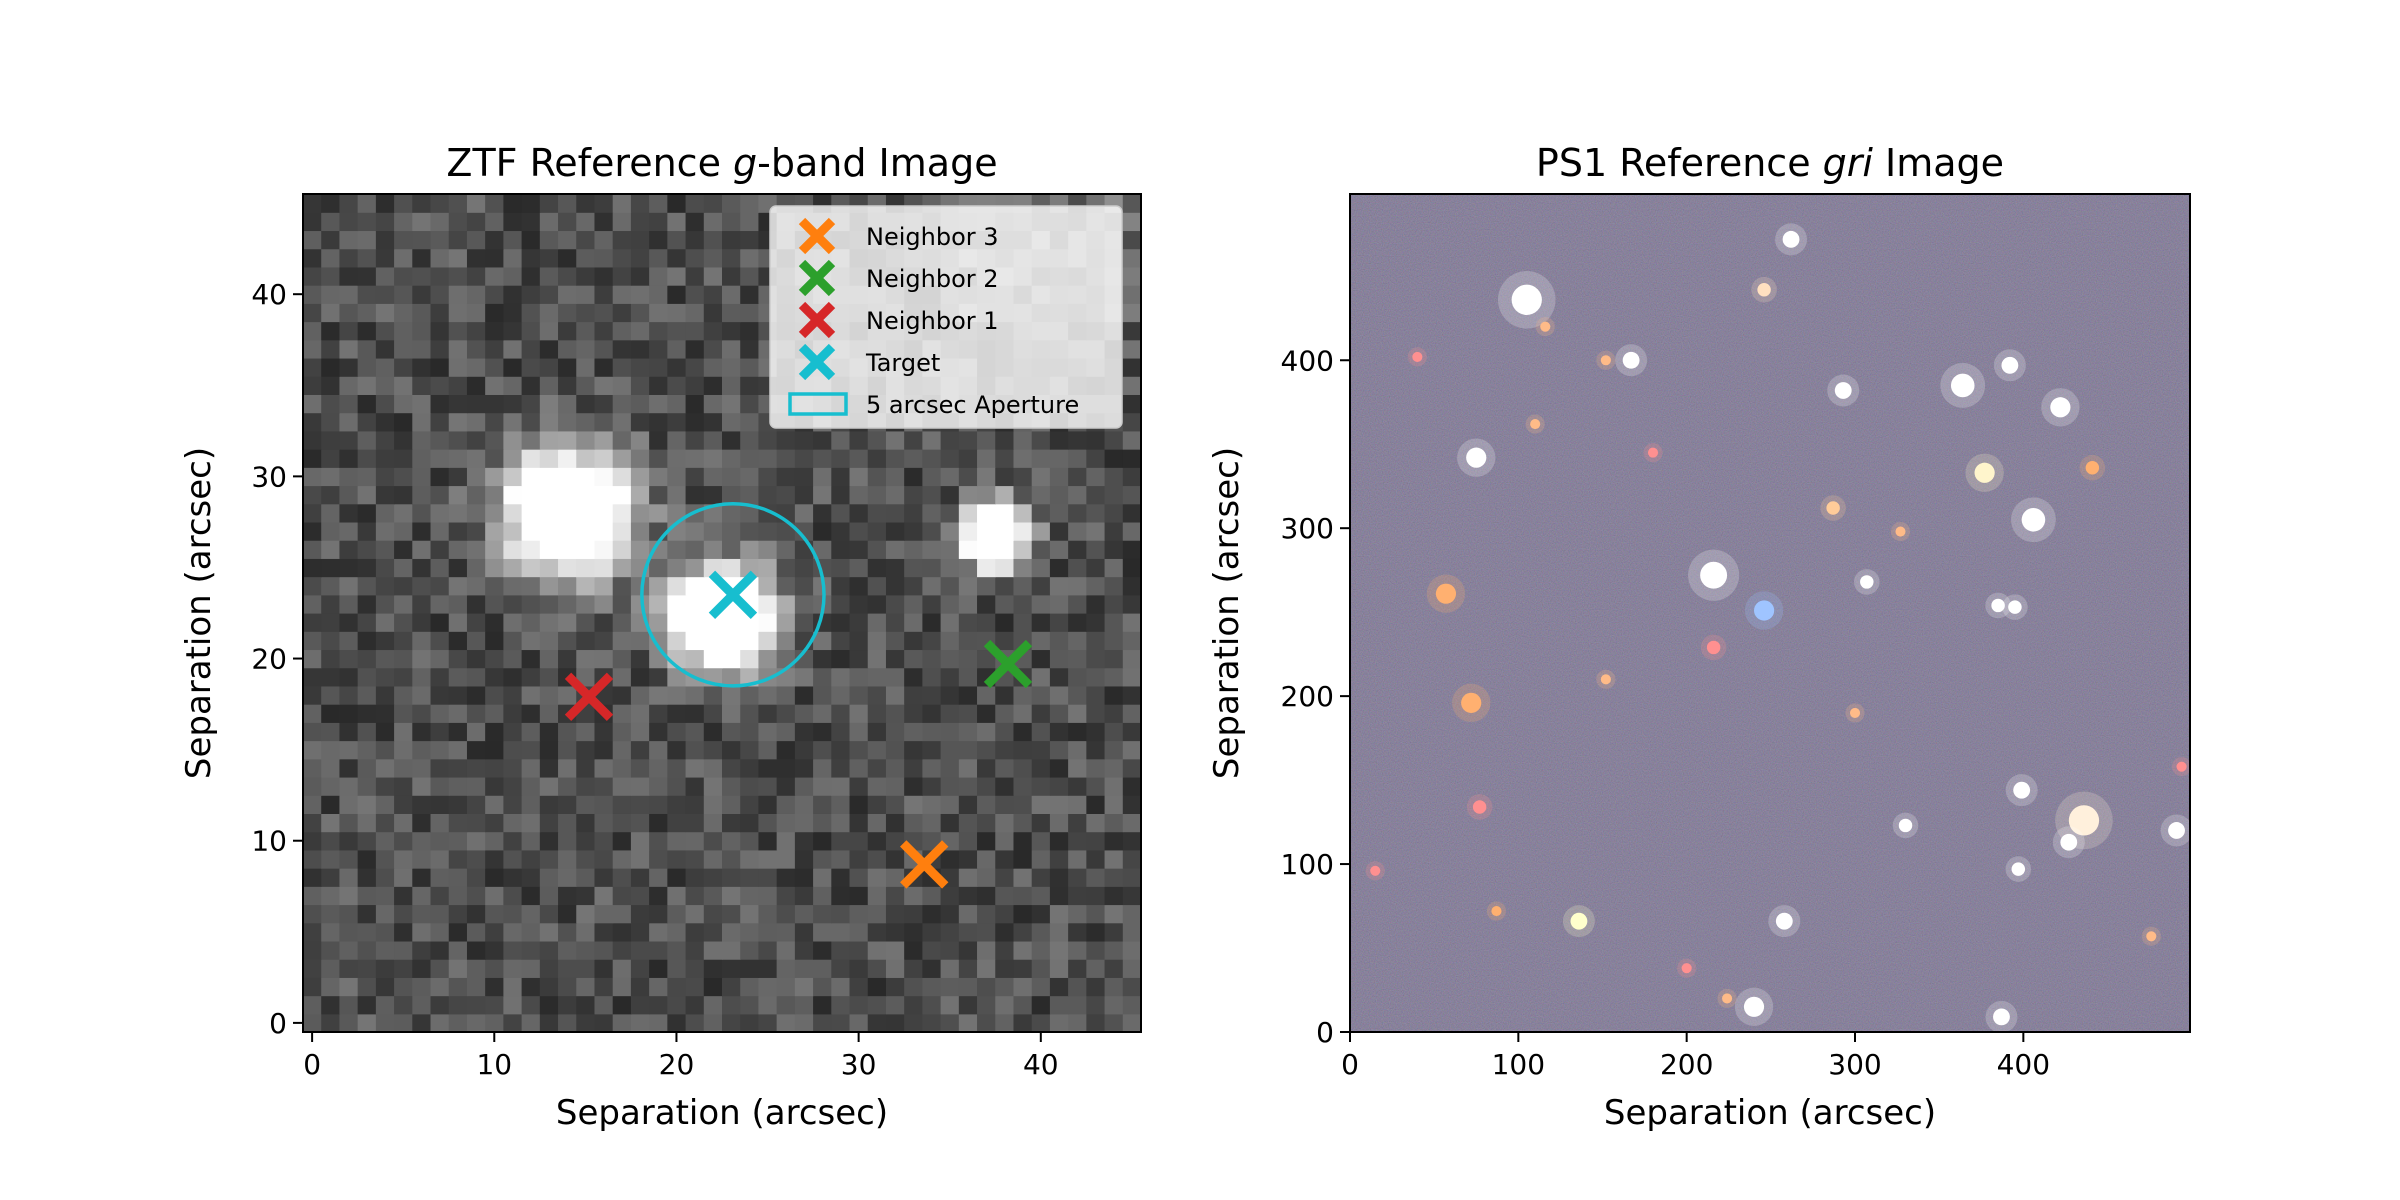 The width and height of the screenshot is (2400, 1200). What do you see at coordinates (1848, 163) in the screenshot?
I see `ps1-title-bands: gri` at bounding box center [1848, 163].